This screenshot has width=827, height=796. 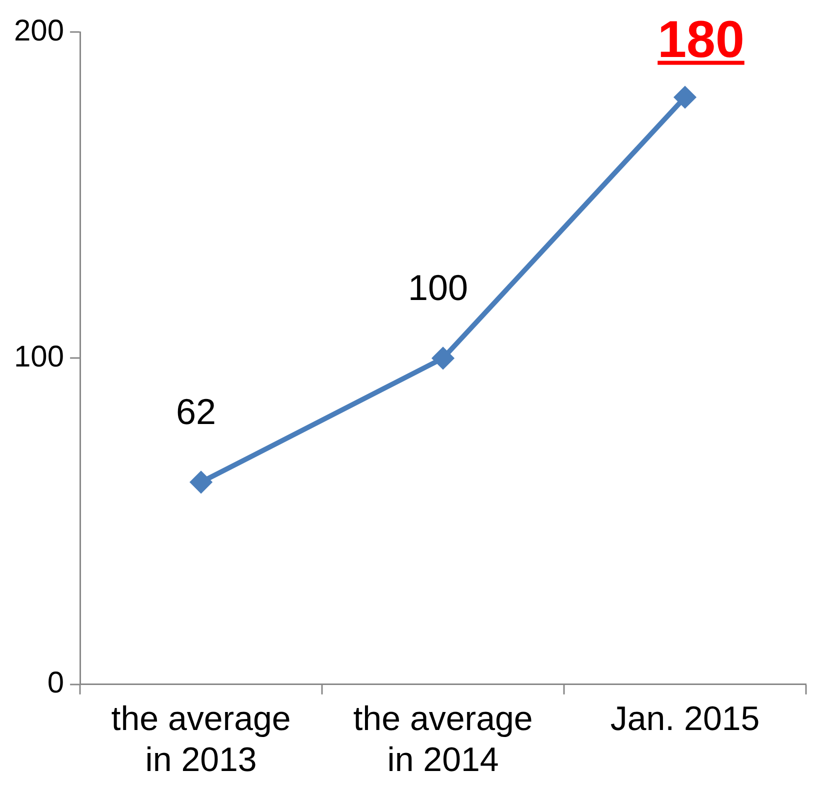 What do you see at coordinates (39, 357) in the screenshot?
I see `y-tick-label: 100` at bounding box center [39, 357].